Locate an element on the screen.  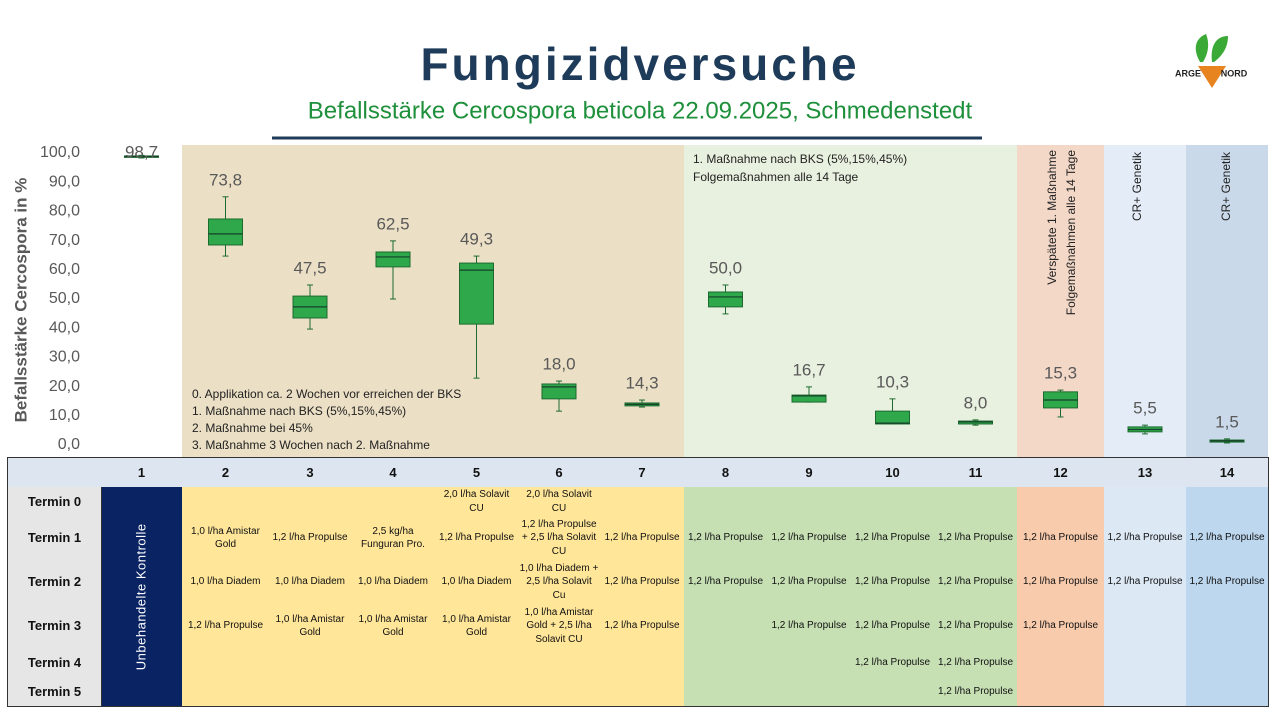
head: 8 is located at coordinates (726, 473).